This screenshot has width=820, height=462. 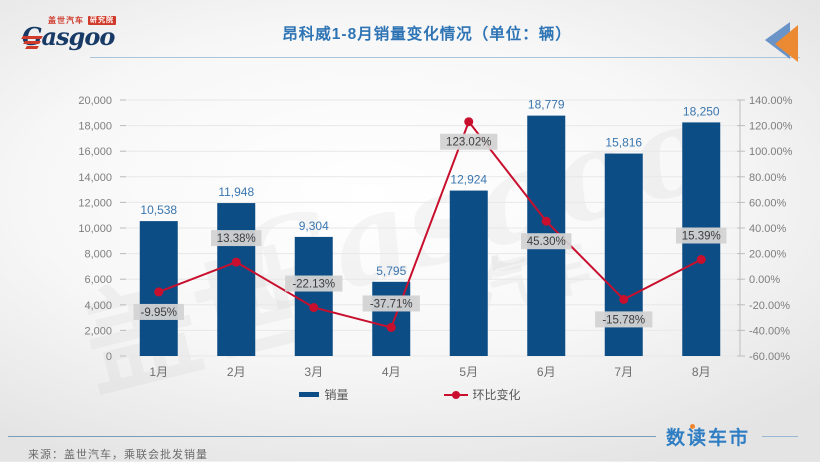 I want to click on pct-label: -9.95%, so click(x=159, y=313).